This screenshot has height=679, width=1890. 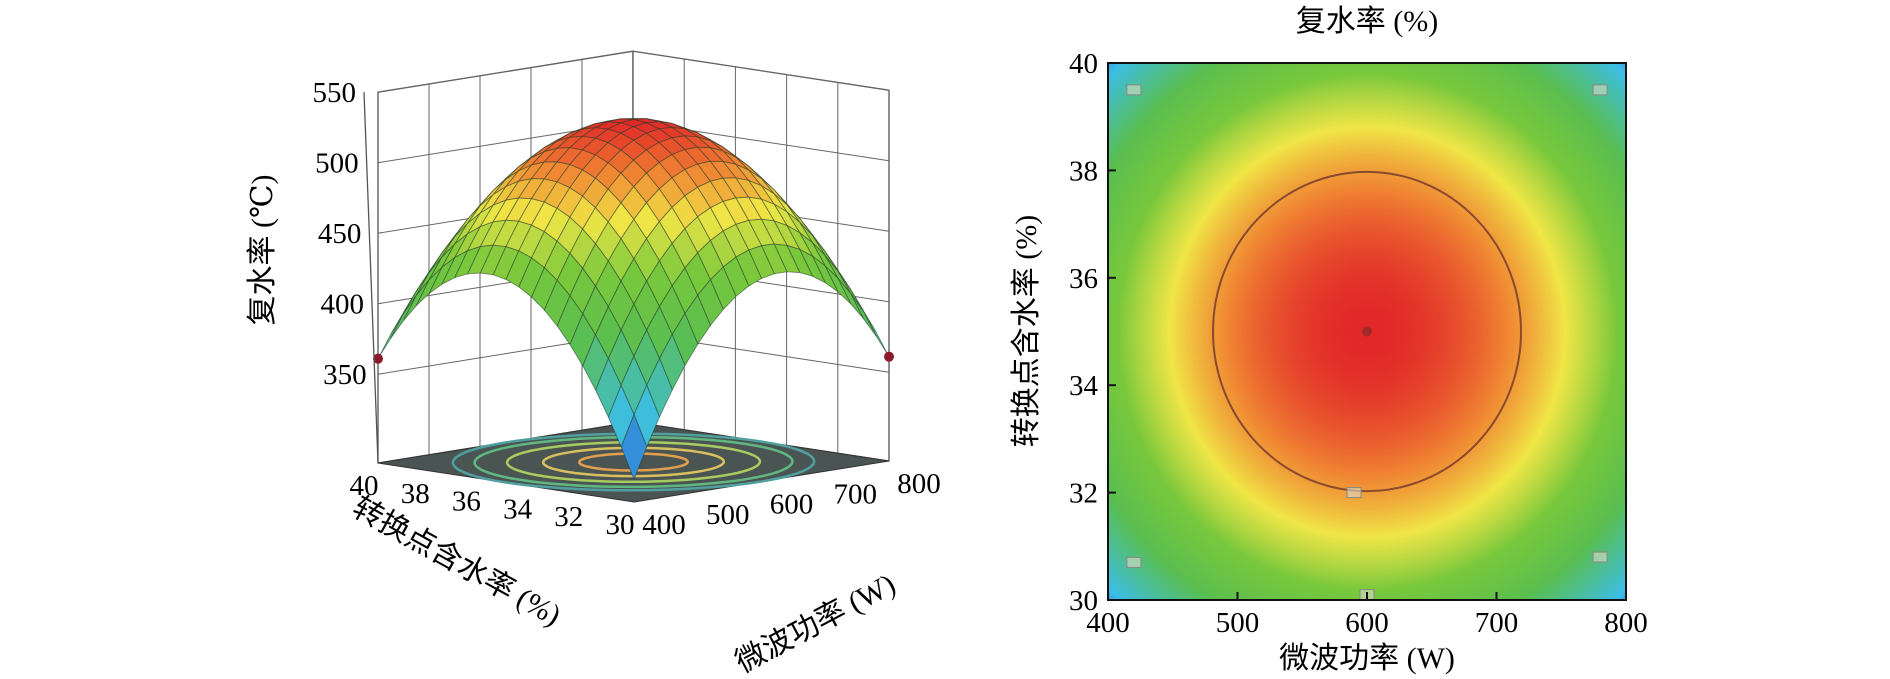 What do you see at coordinates (262, 249) in the screenshot?
I see `z-axis-label: 复水率 (℃)` at bounding box center [262, 249].